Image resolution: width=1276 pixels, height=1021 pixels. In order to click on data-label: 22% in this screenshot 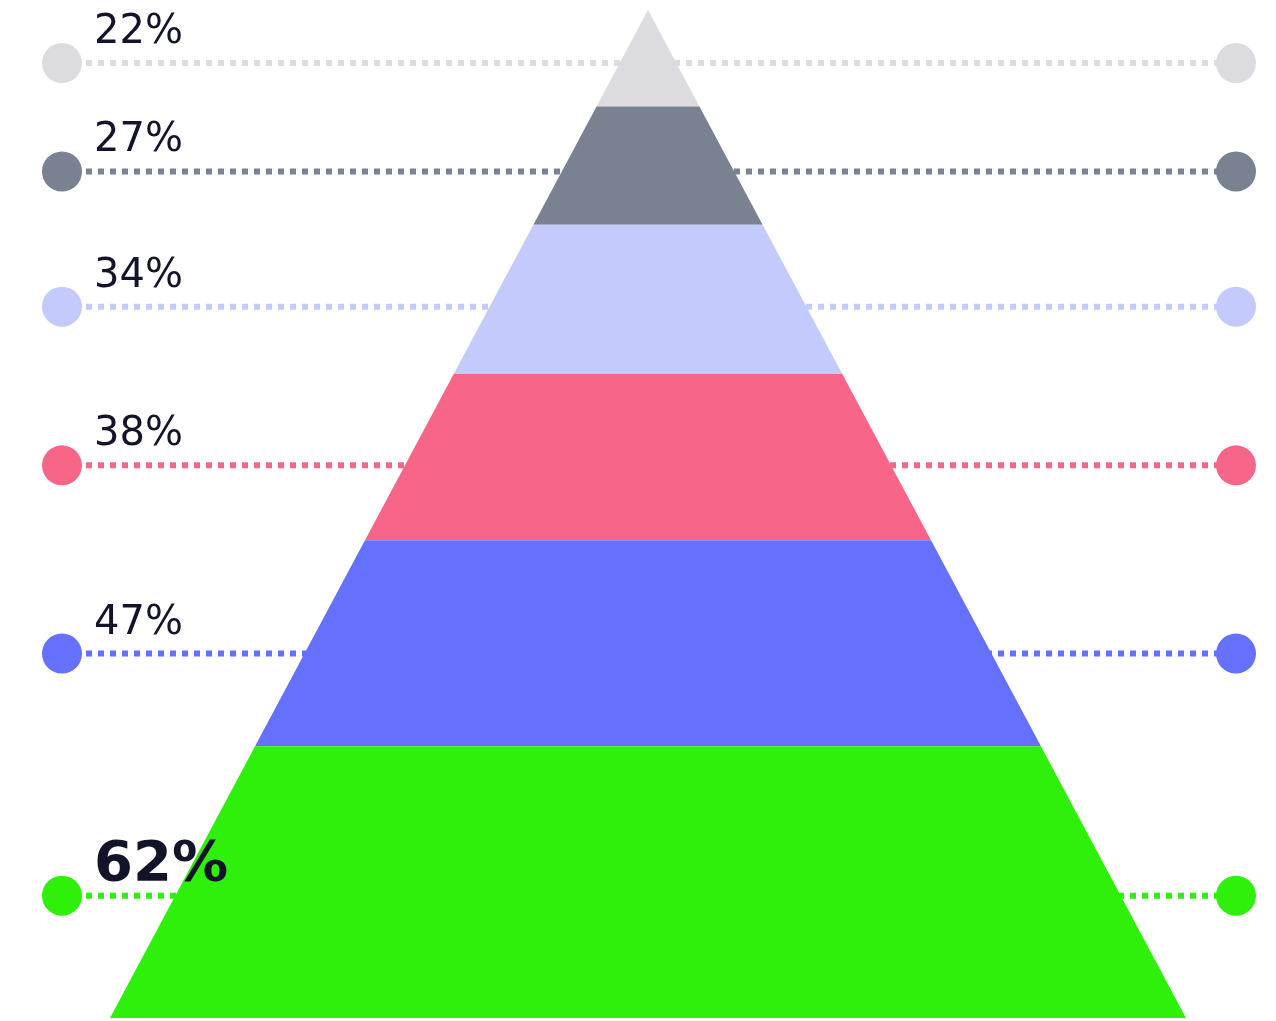, I will do `click(138, 29)`.